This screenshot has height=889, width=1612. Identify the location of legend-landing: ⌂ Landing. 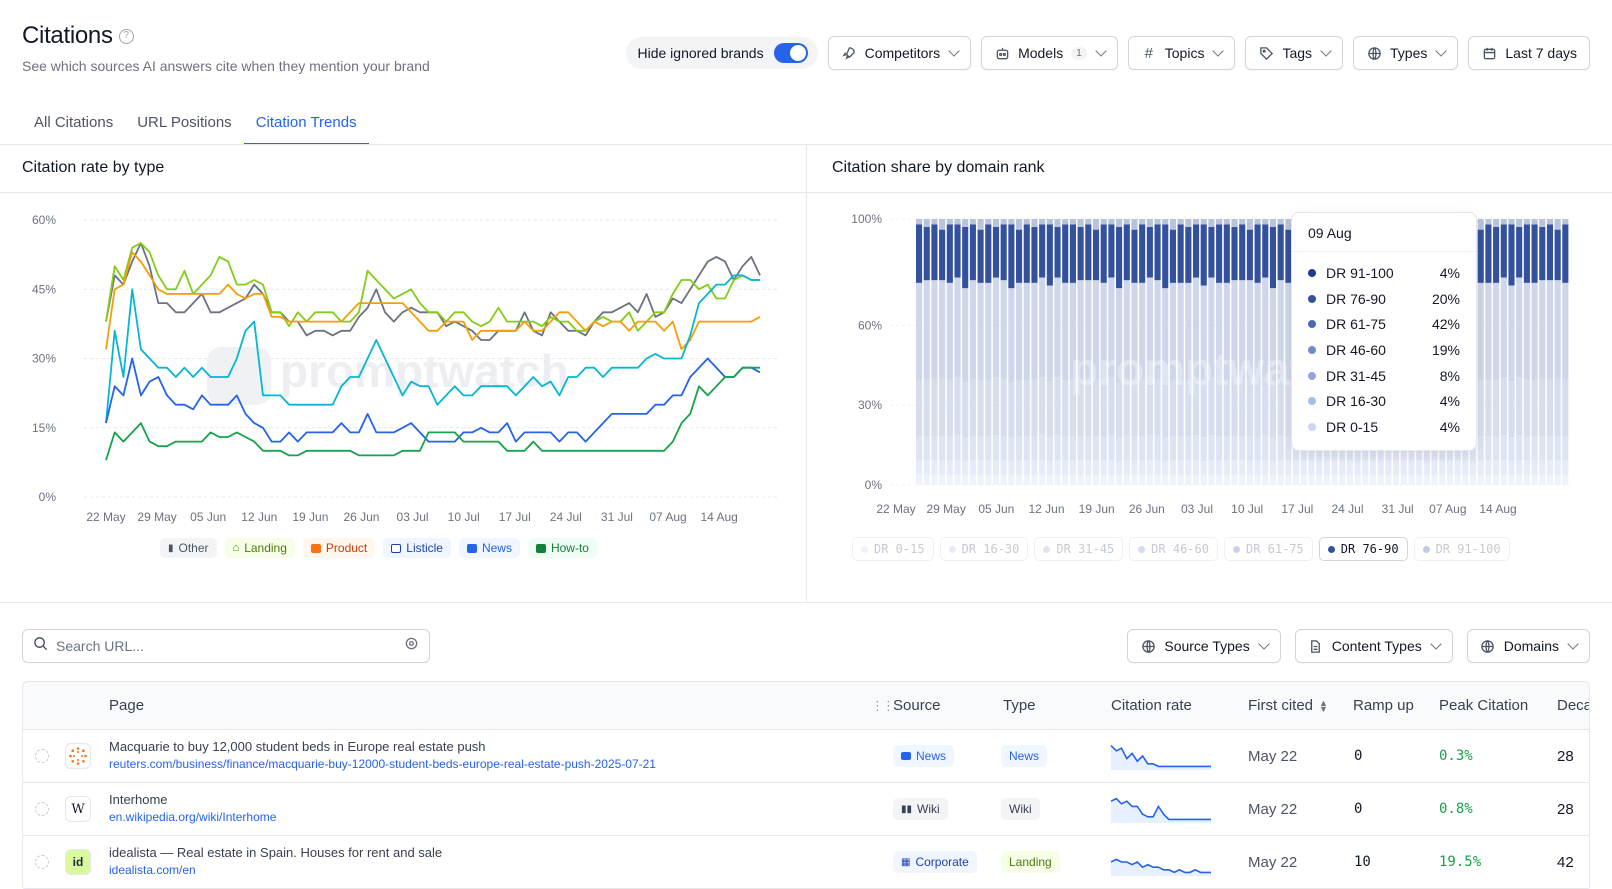
(259, 548).